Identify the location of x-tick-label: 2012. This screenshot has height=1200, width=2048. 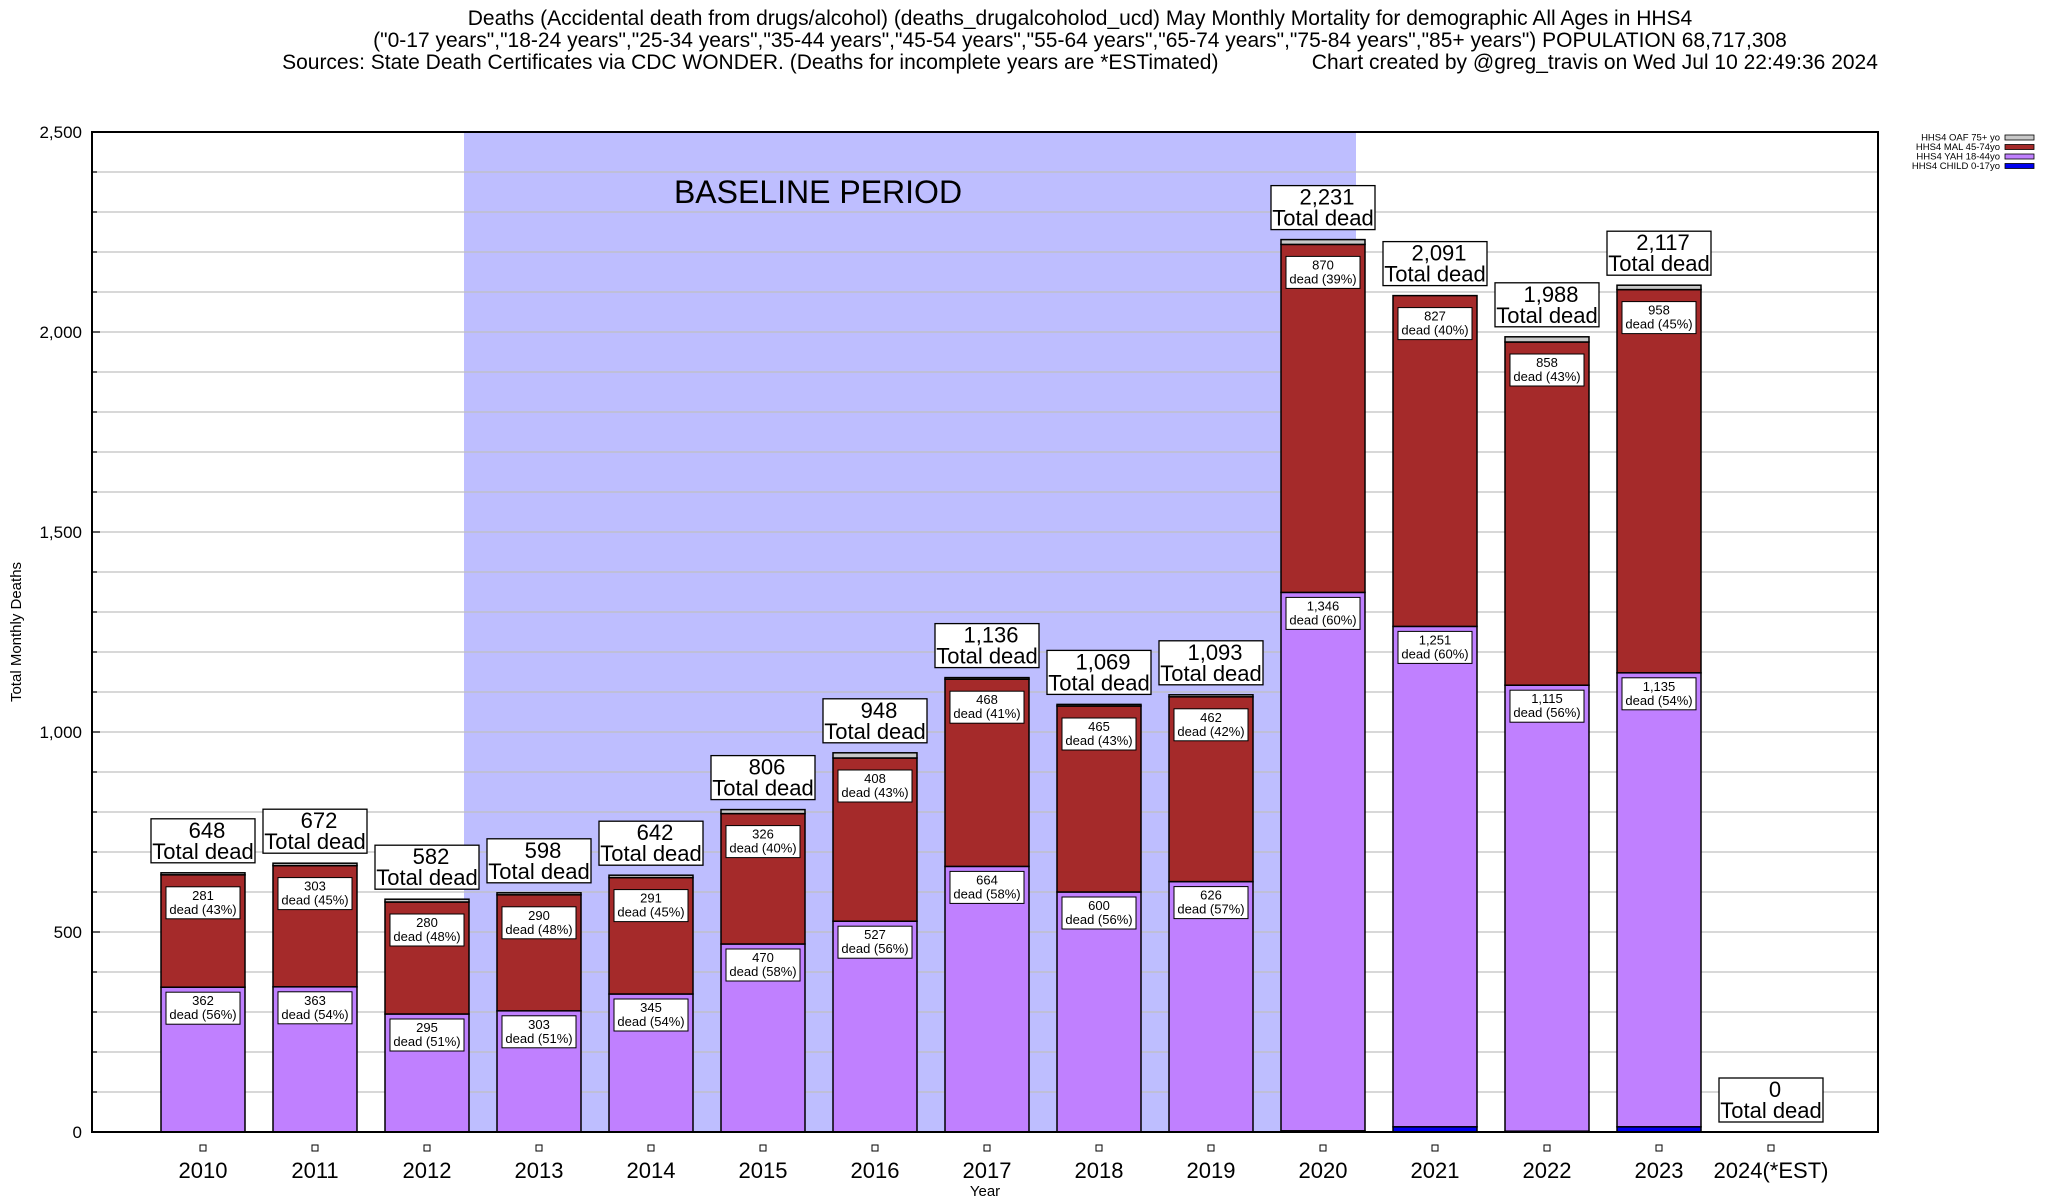
(427, 1170).